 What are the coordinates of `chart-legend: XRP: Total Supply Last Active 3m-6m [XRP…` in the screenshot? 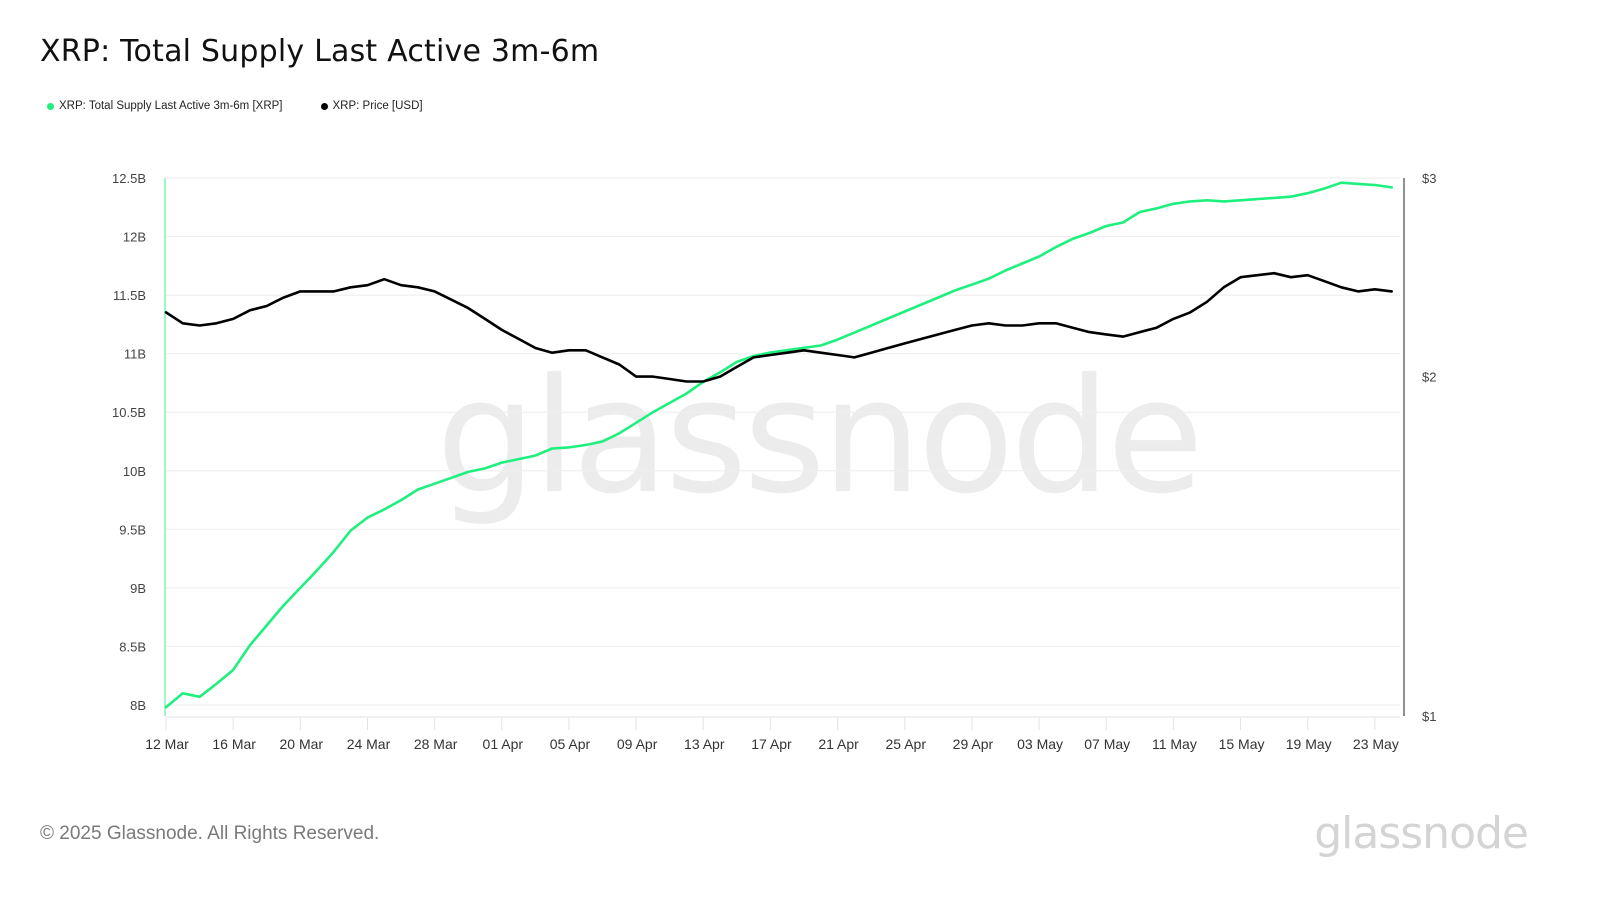 It's located at (235, 106).